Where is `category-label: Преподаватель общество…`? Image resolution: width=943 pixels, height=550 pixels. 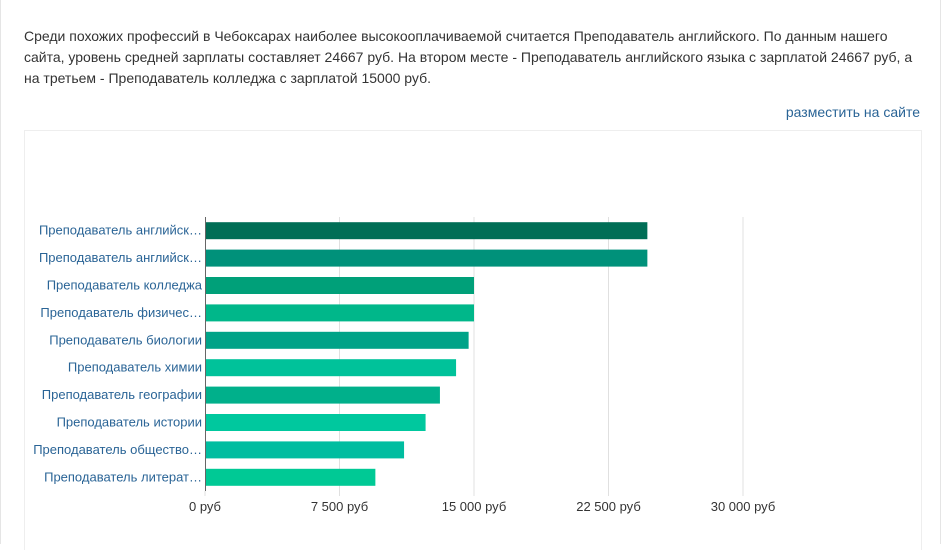
category-label: Преподаватель общество… is located at coordinates (117, 449).